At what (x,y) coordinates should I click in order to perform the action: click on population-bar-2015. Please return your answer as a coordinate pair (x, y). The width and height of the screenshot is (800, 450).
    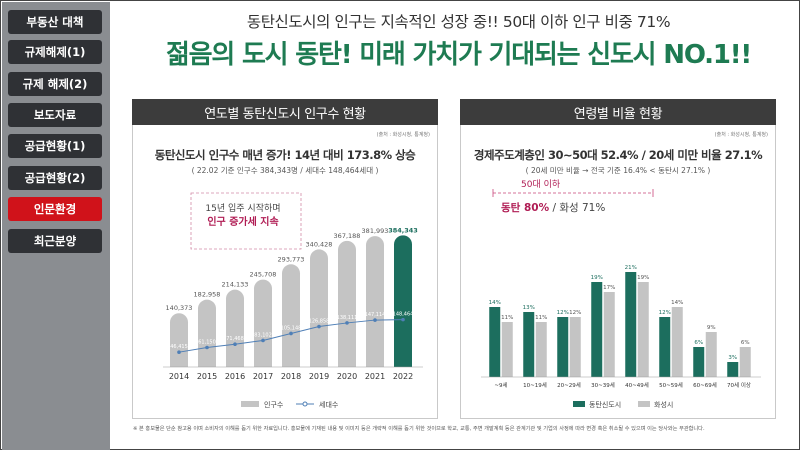
    Looking at the image, I should click on (207, 337).